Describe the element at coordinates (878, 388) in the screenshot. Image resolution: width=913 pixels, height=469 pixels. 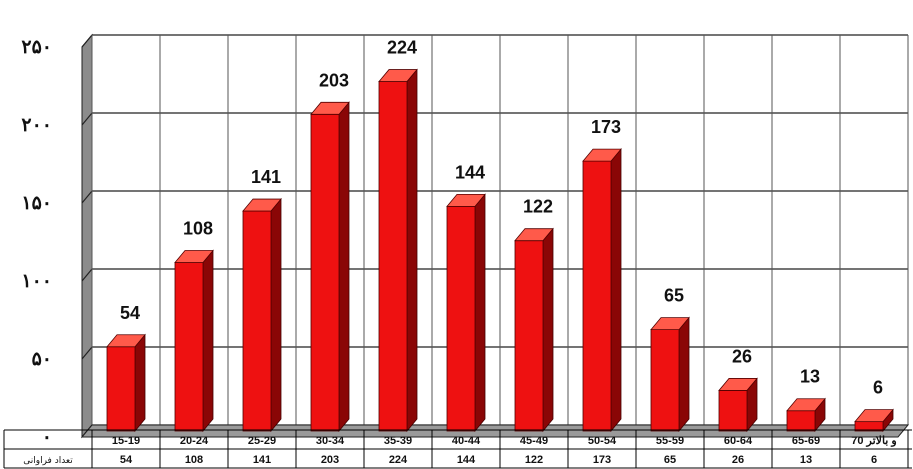
I see `data-label: 6` at that location.